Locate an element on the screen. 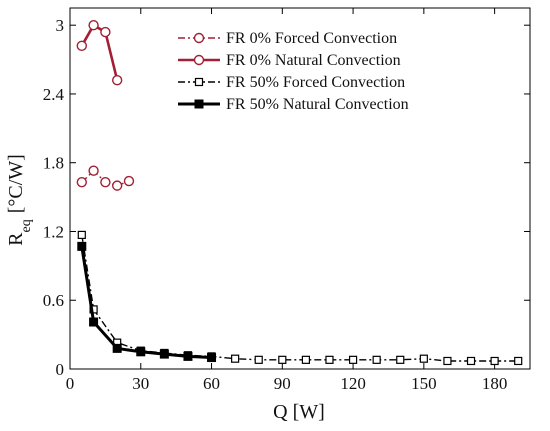 The image size is (550, 431). y-tick-label: 0 is located at coordinates (60, 369).